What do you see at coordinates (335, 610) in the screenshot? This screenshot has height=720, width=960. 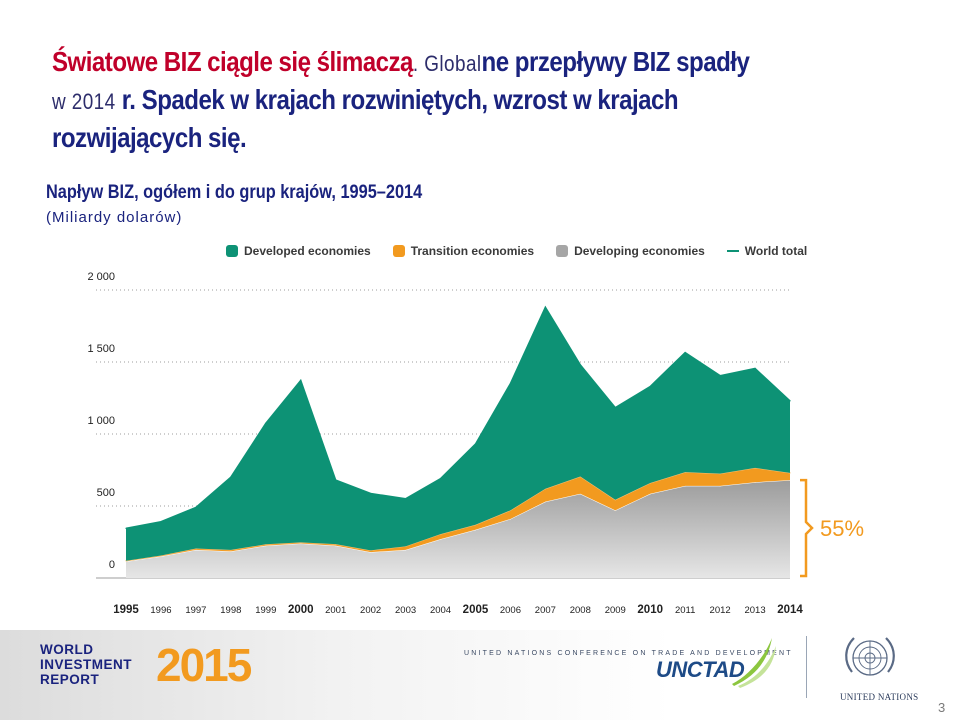 I see `x-tick-label-2001: 2001` at bounding box center [335, 610].